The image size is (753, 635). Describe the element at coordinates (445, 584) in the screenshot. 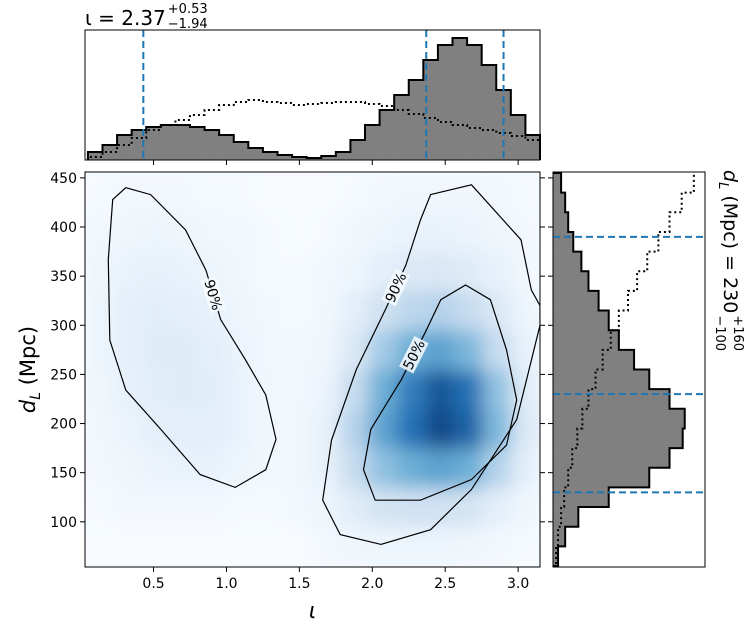

I see `x-tick-label: 2.5` at that location.